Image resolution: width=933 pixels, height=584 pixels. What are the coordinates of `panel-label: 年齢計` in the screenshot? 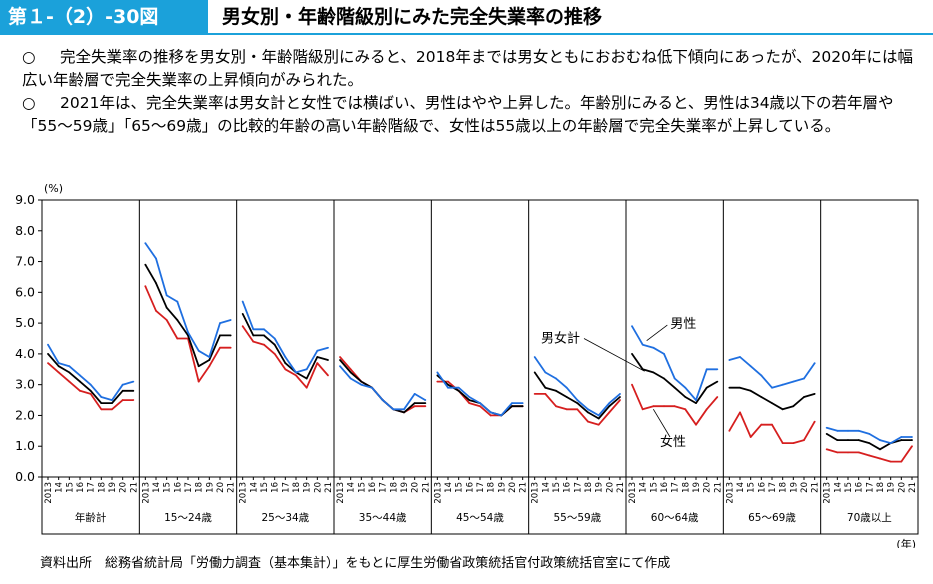 It's located at (91, 517).